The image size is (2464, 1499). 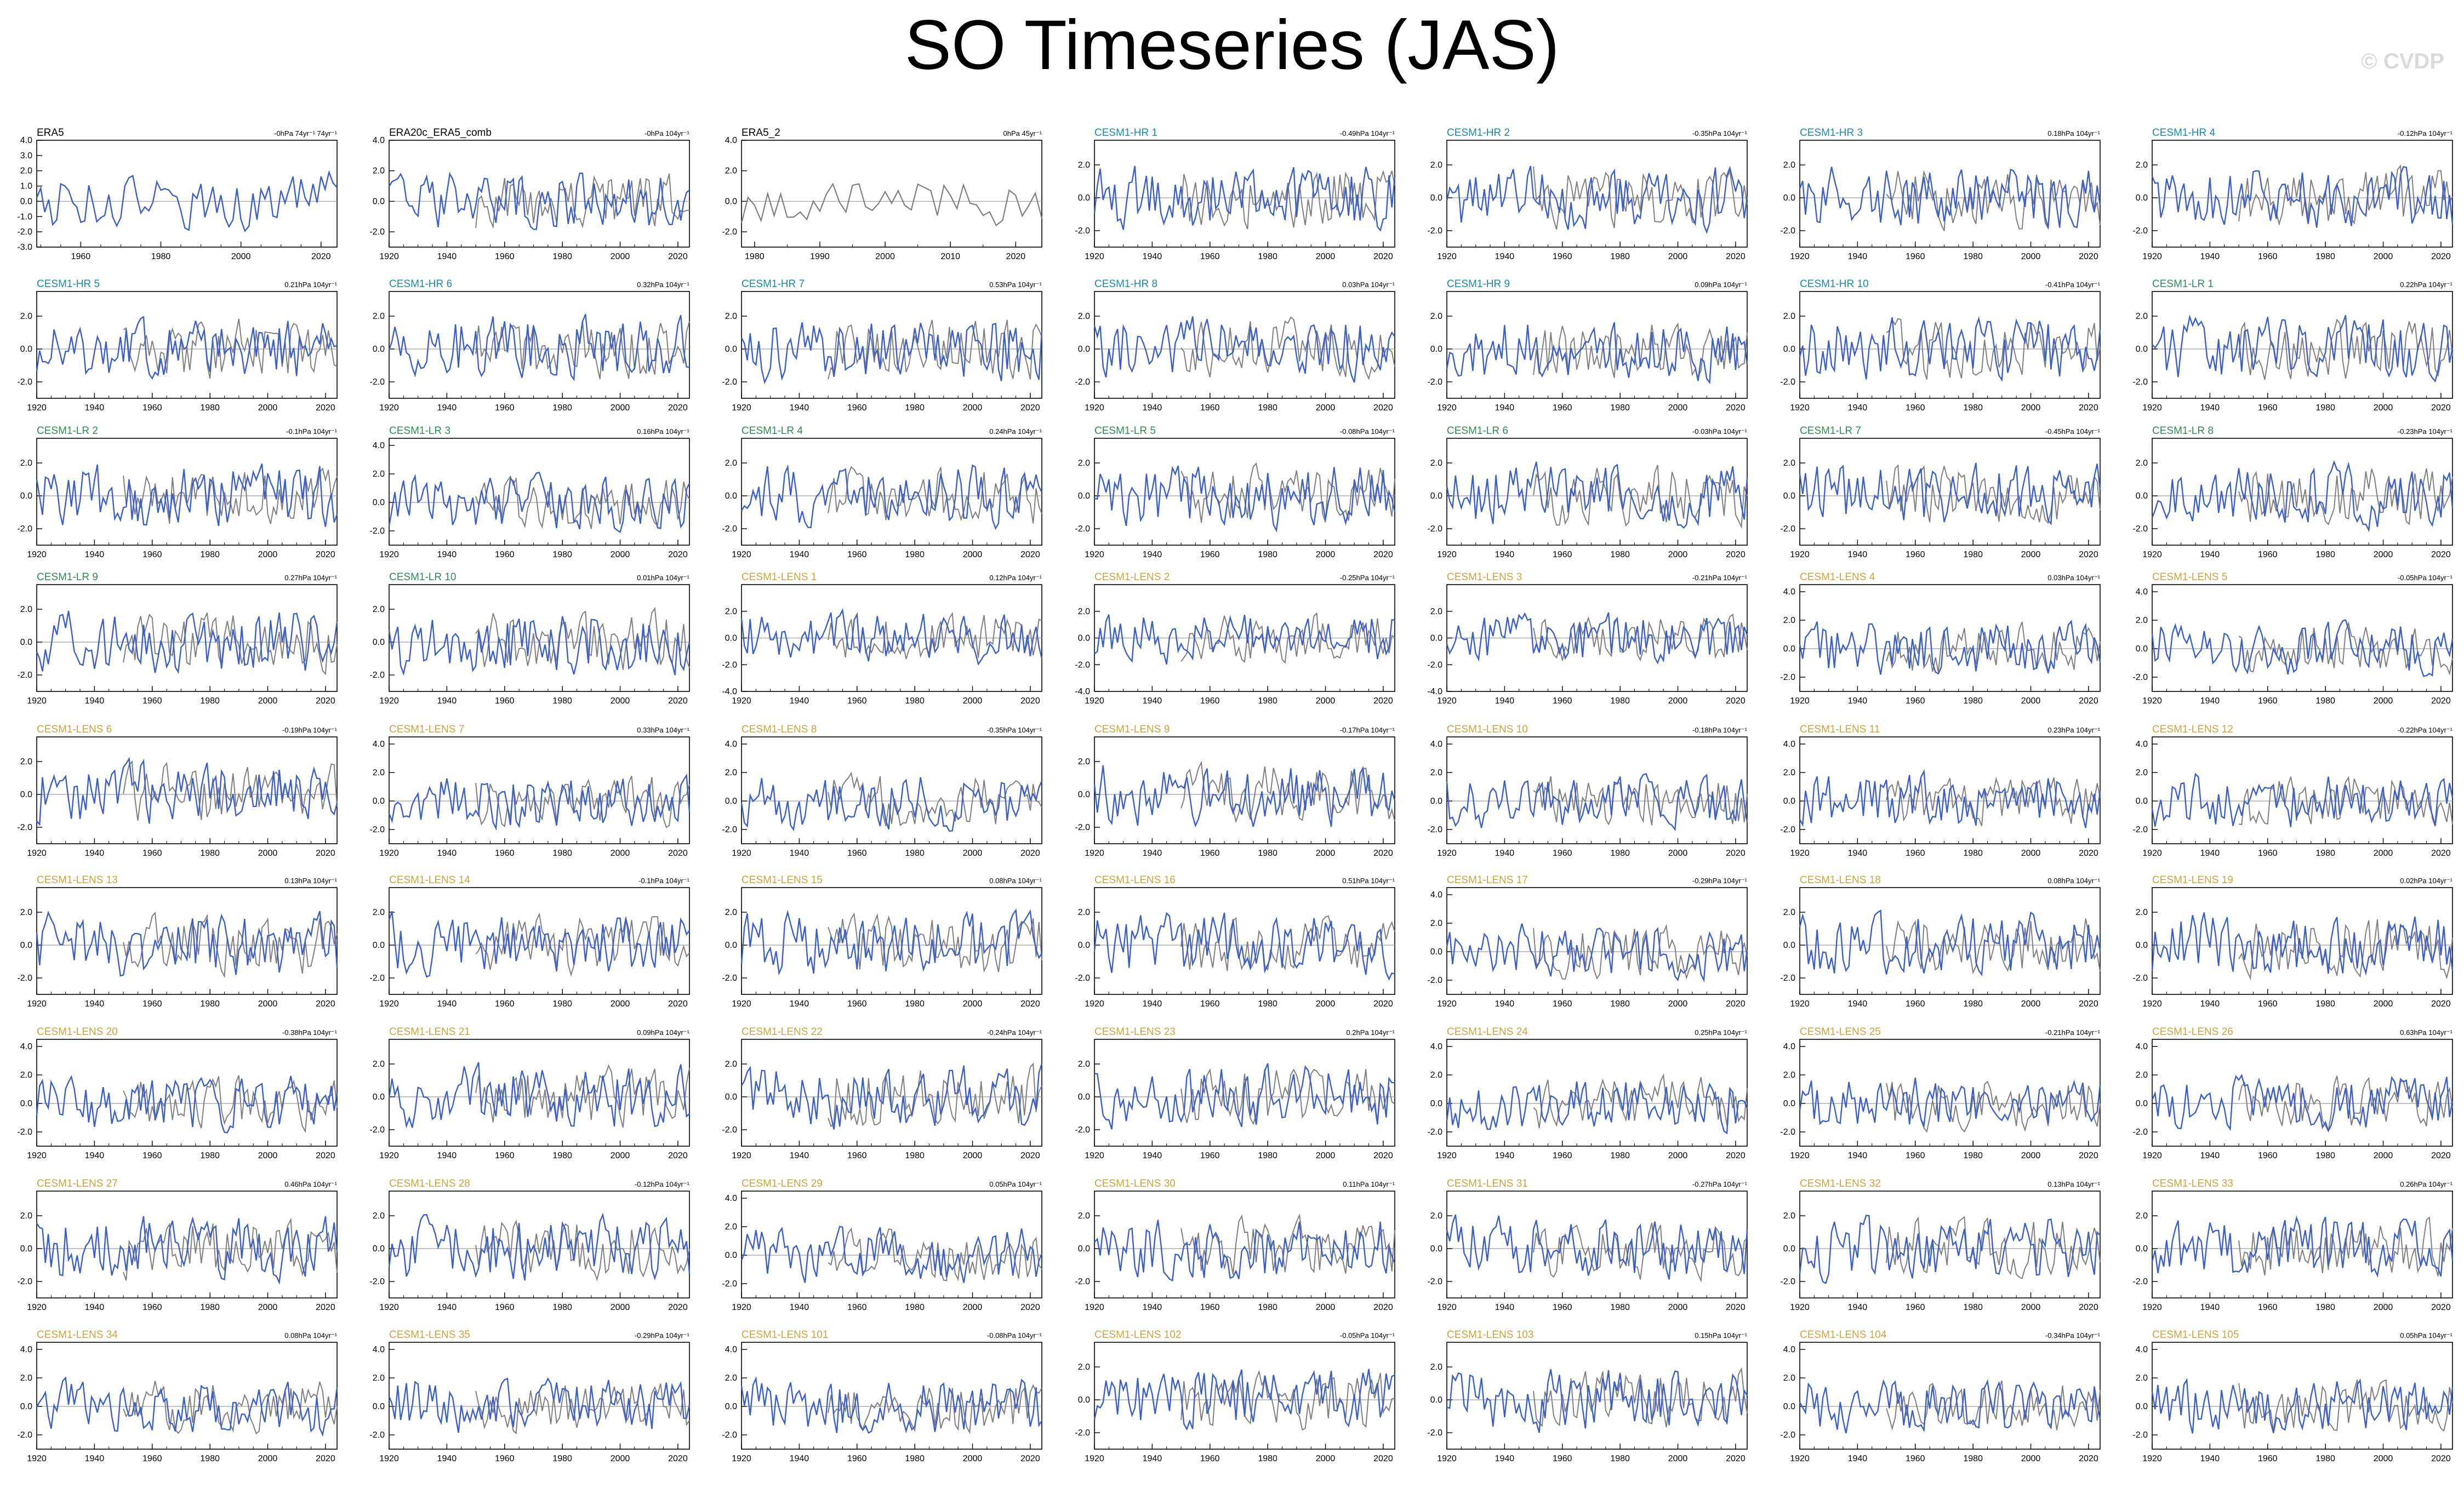 What do you see at coordinates (1490, 1335) in the screenshot?
I see `panel-name: CESM1-LENS 103` at bounding box center [1490, 1335].